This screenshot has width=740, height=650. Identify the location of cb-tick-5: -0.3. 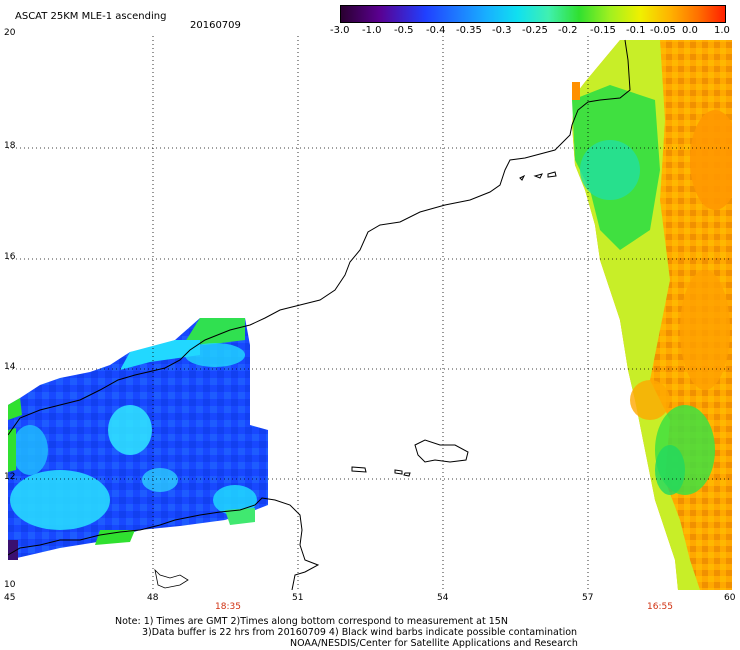
(502, 30).